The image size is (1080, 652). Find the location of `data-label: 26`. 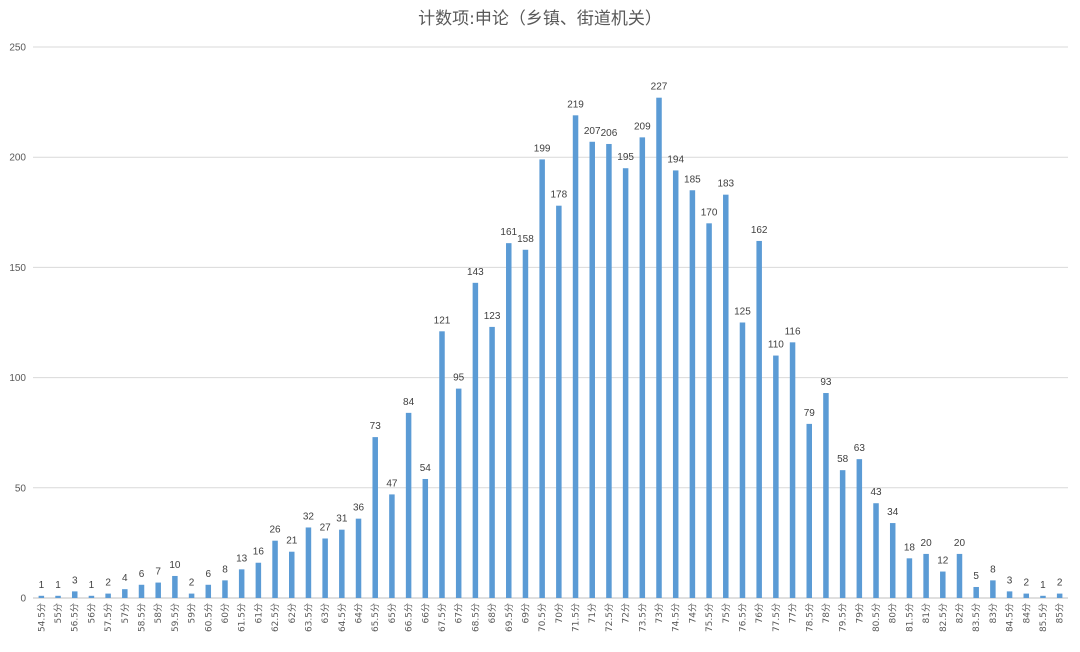

data-label: 26 is located at coordinates (275, 530).